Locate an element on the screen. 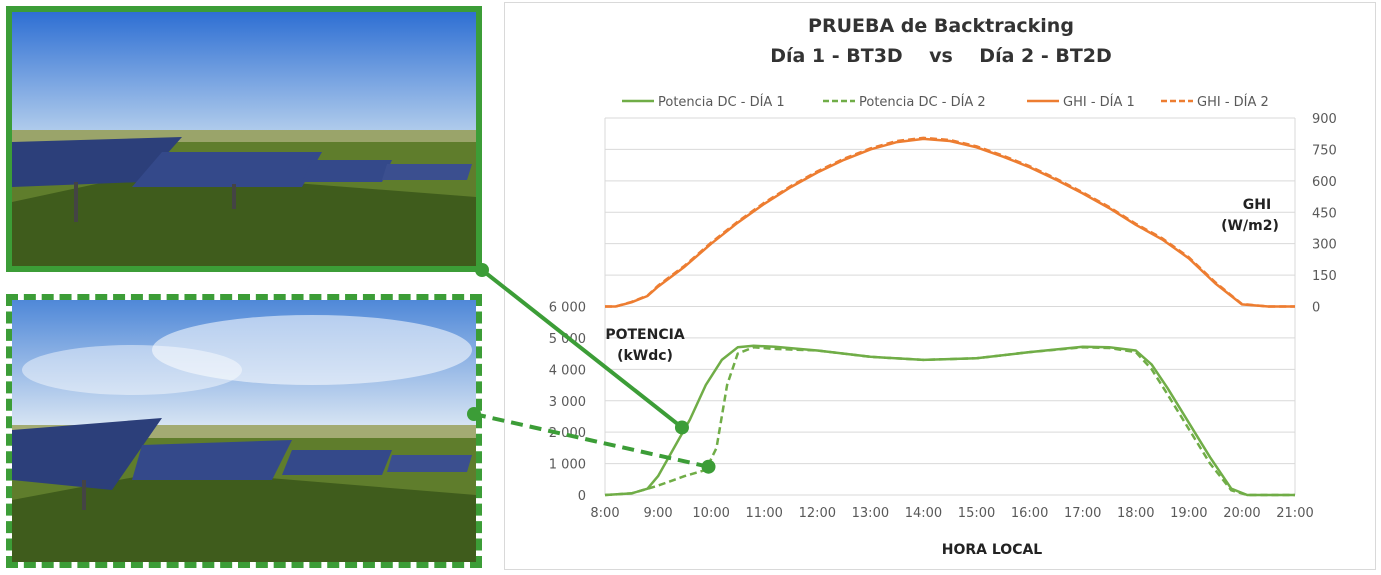 The image size is (1381, 575). y-right-tick-label: 750 is located at coordinates (1324, 150).